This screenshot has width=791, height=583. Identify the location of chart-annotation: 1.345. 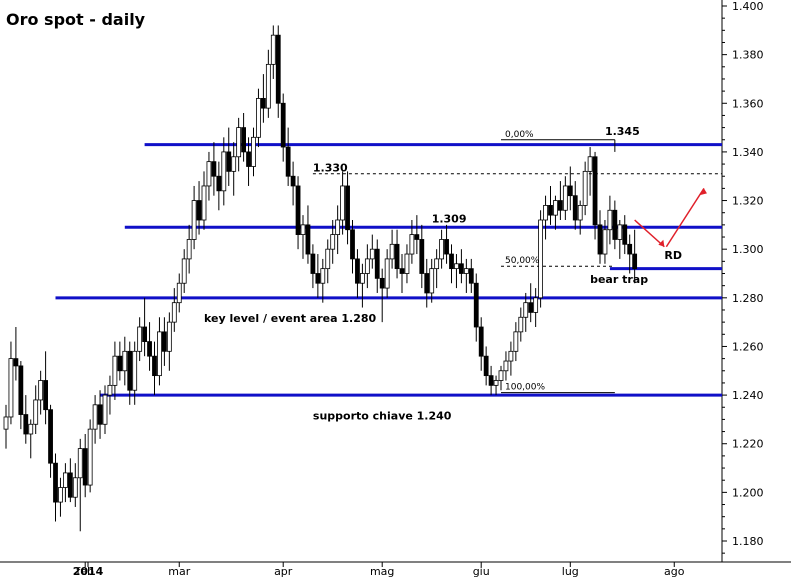
(622, 131).